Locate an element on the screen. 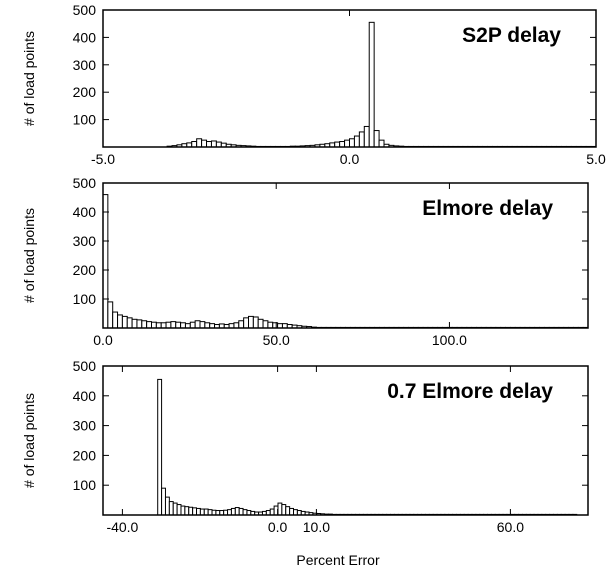 This screenshot has height=576, width=613. panel-title: Elmore delay is located at coordinates (487, 208).